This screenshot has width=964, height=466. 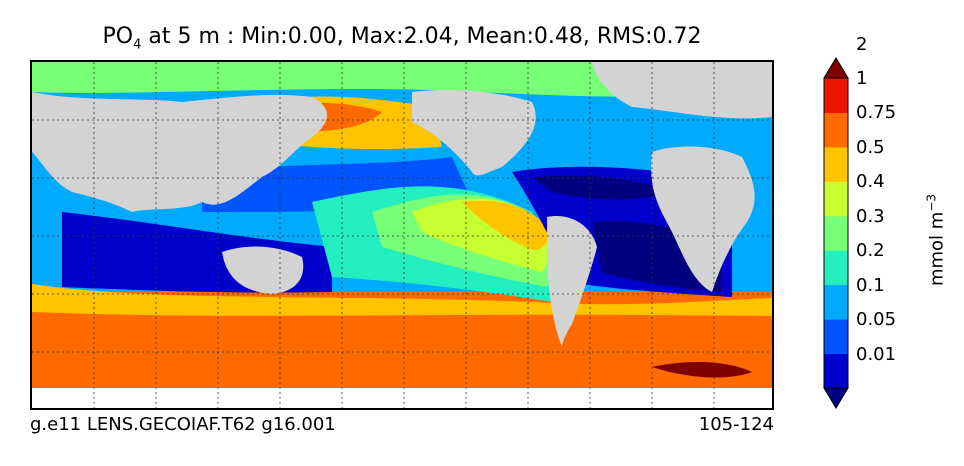 I want to click on colorbar-unit-label: mmol m−3, so click(x=936, y=240).